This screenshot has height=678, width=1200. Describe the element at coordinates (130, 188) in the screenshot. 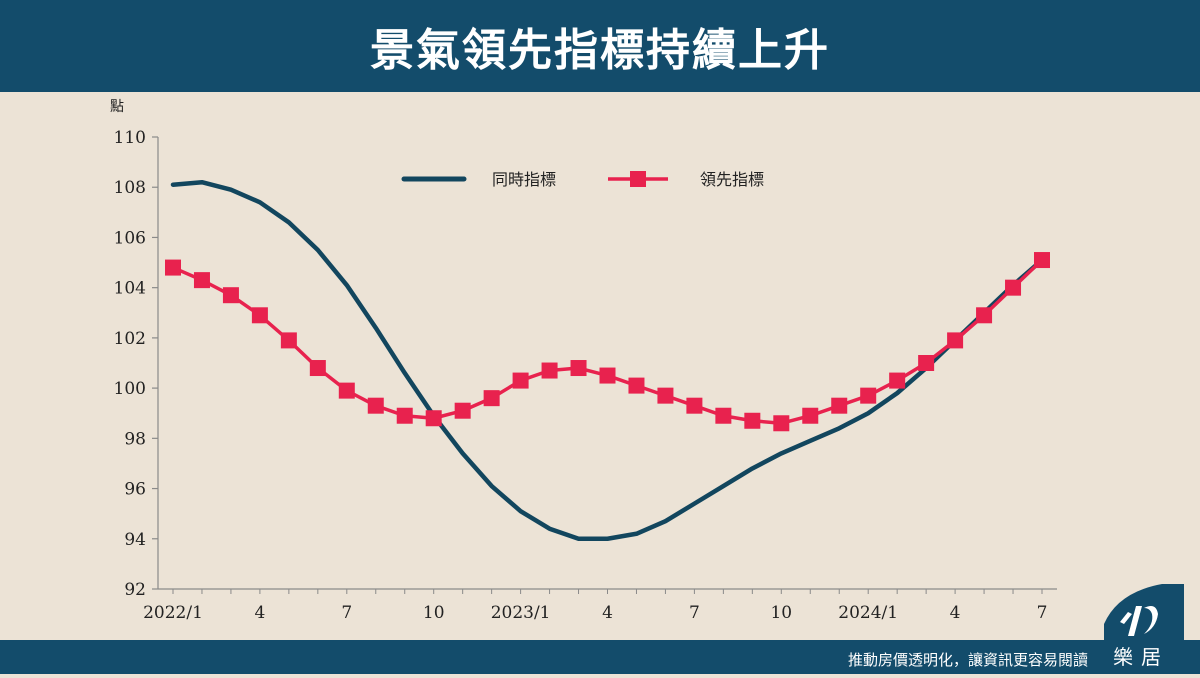

I see `y-tick-label: 108` at that location.